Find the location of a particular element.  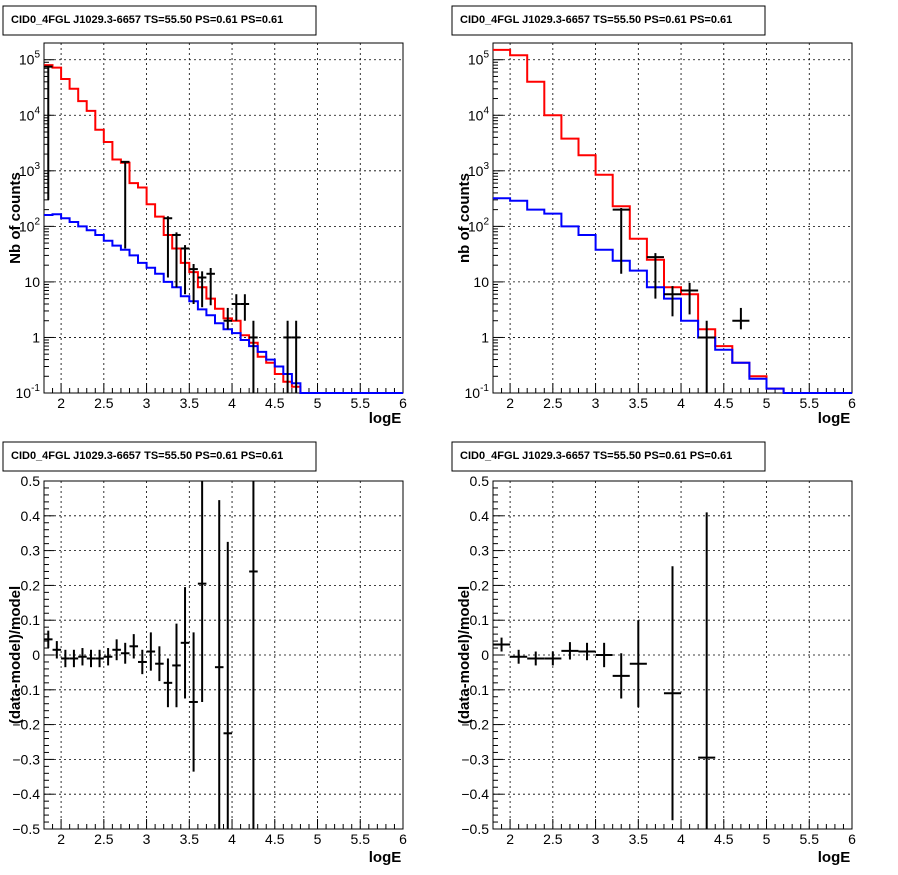

y-tick-label: 1 is located at coordinates (485, 337).